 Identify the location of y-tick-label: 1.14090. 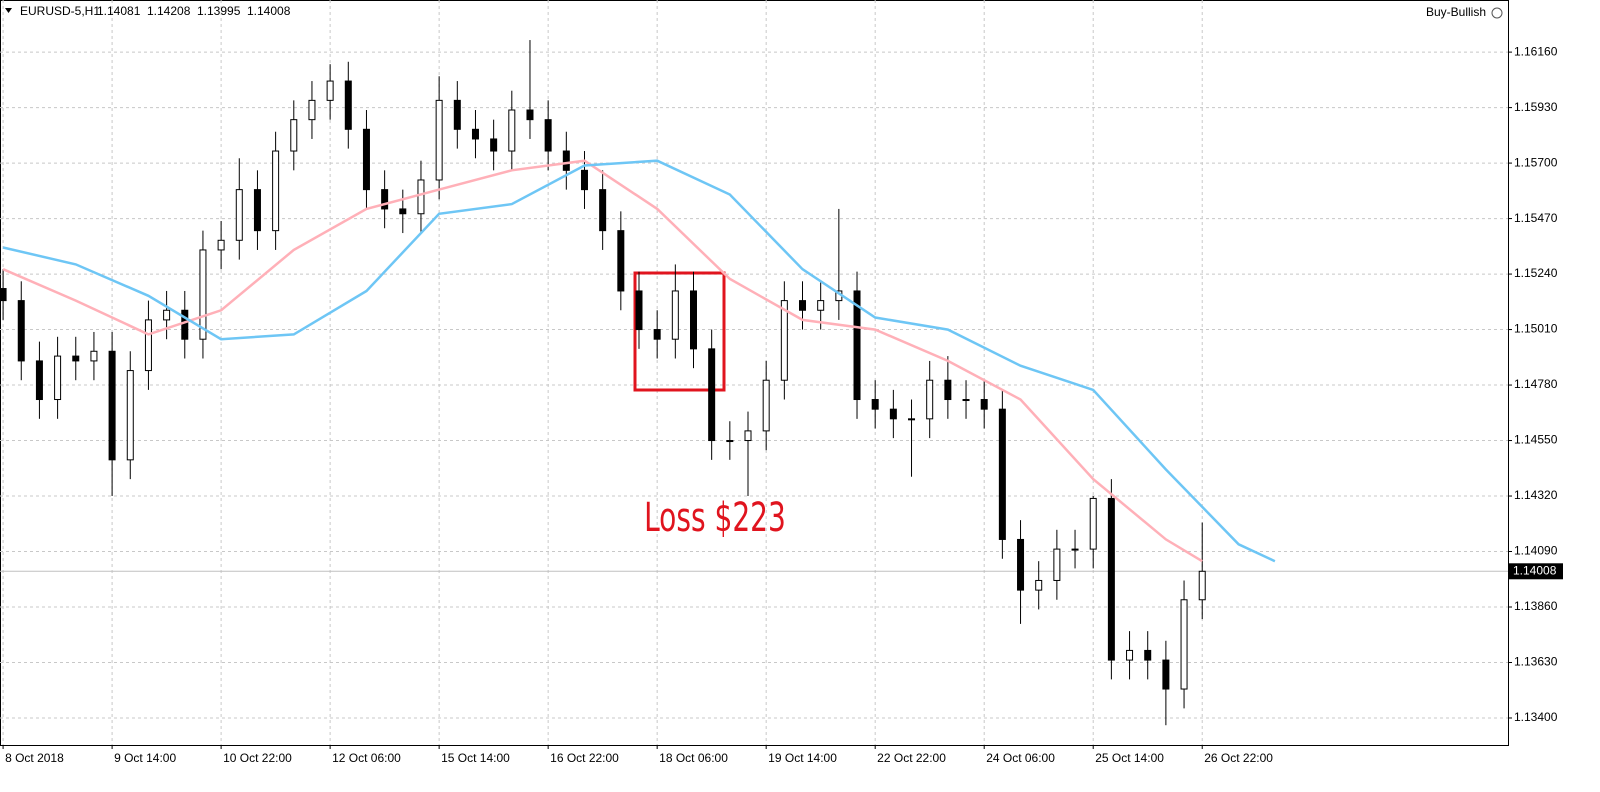
(1536, 551).